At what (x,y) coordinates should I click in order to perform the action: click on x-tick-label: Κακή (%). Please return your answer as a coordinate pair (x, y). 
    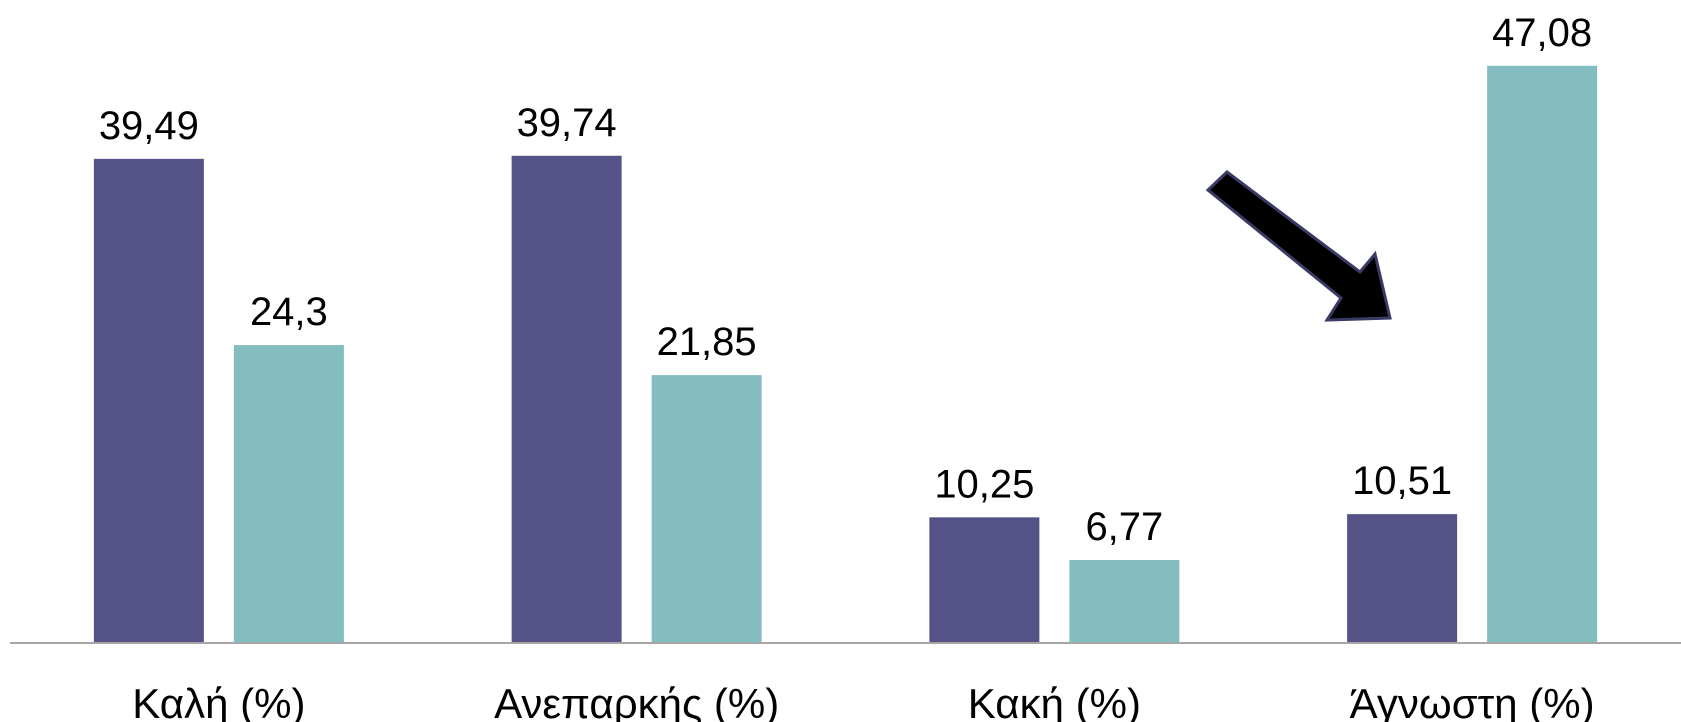
    Looking at the image, I should click on (1054, 701).